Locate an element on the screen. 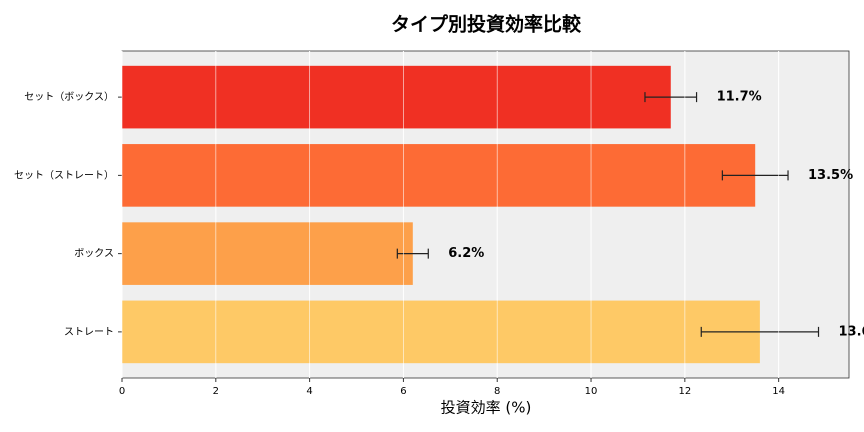  x-tick-label: 12 is located at coordinates (684, 391).